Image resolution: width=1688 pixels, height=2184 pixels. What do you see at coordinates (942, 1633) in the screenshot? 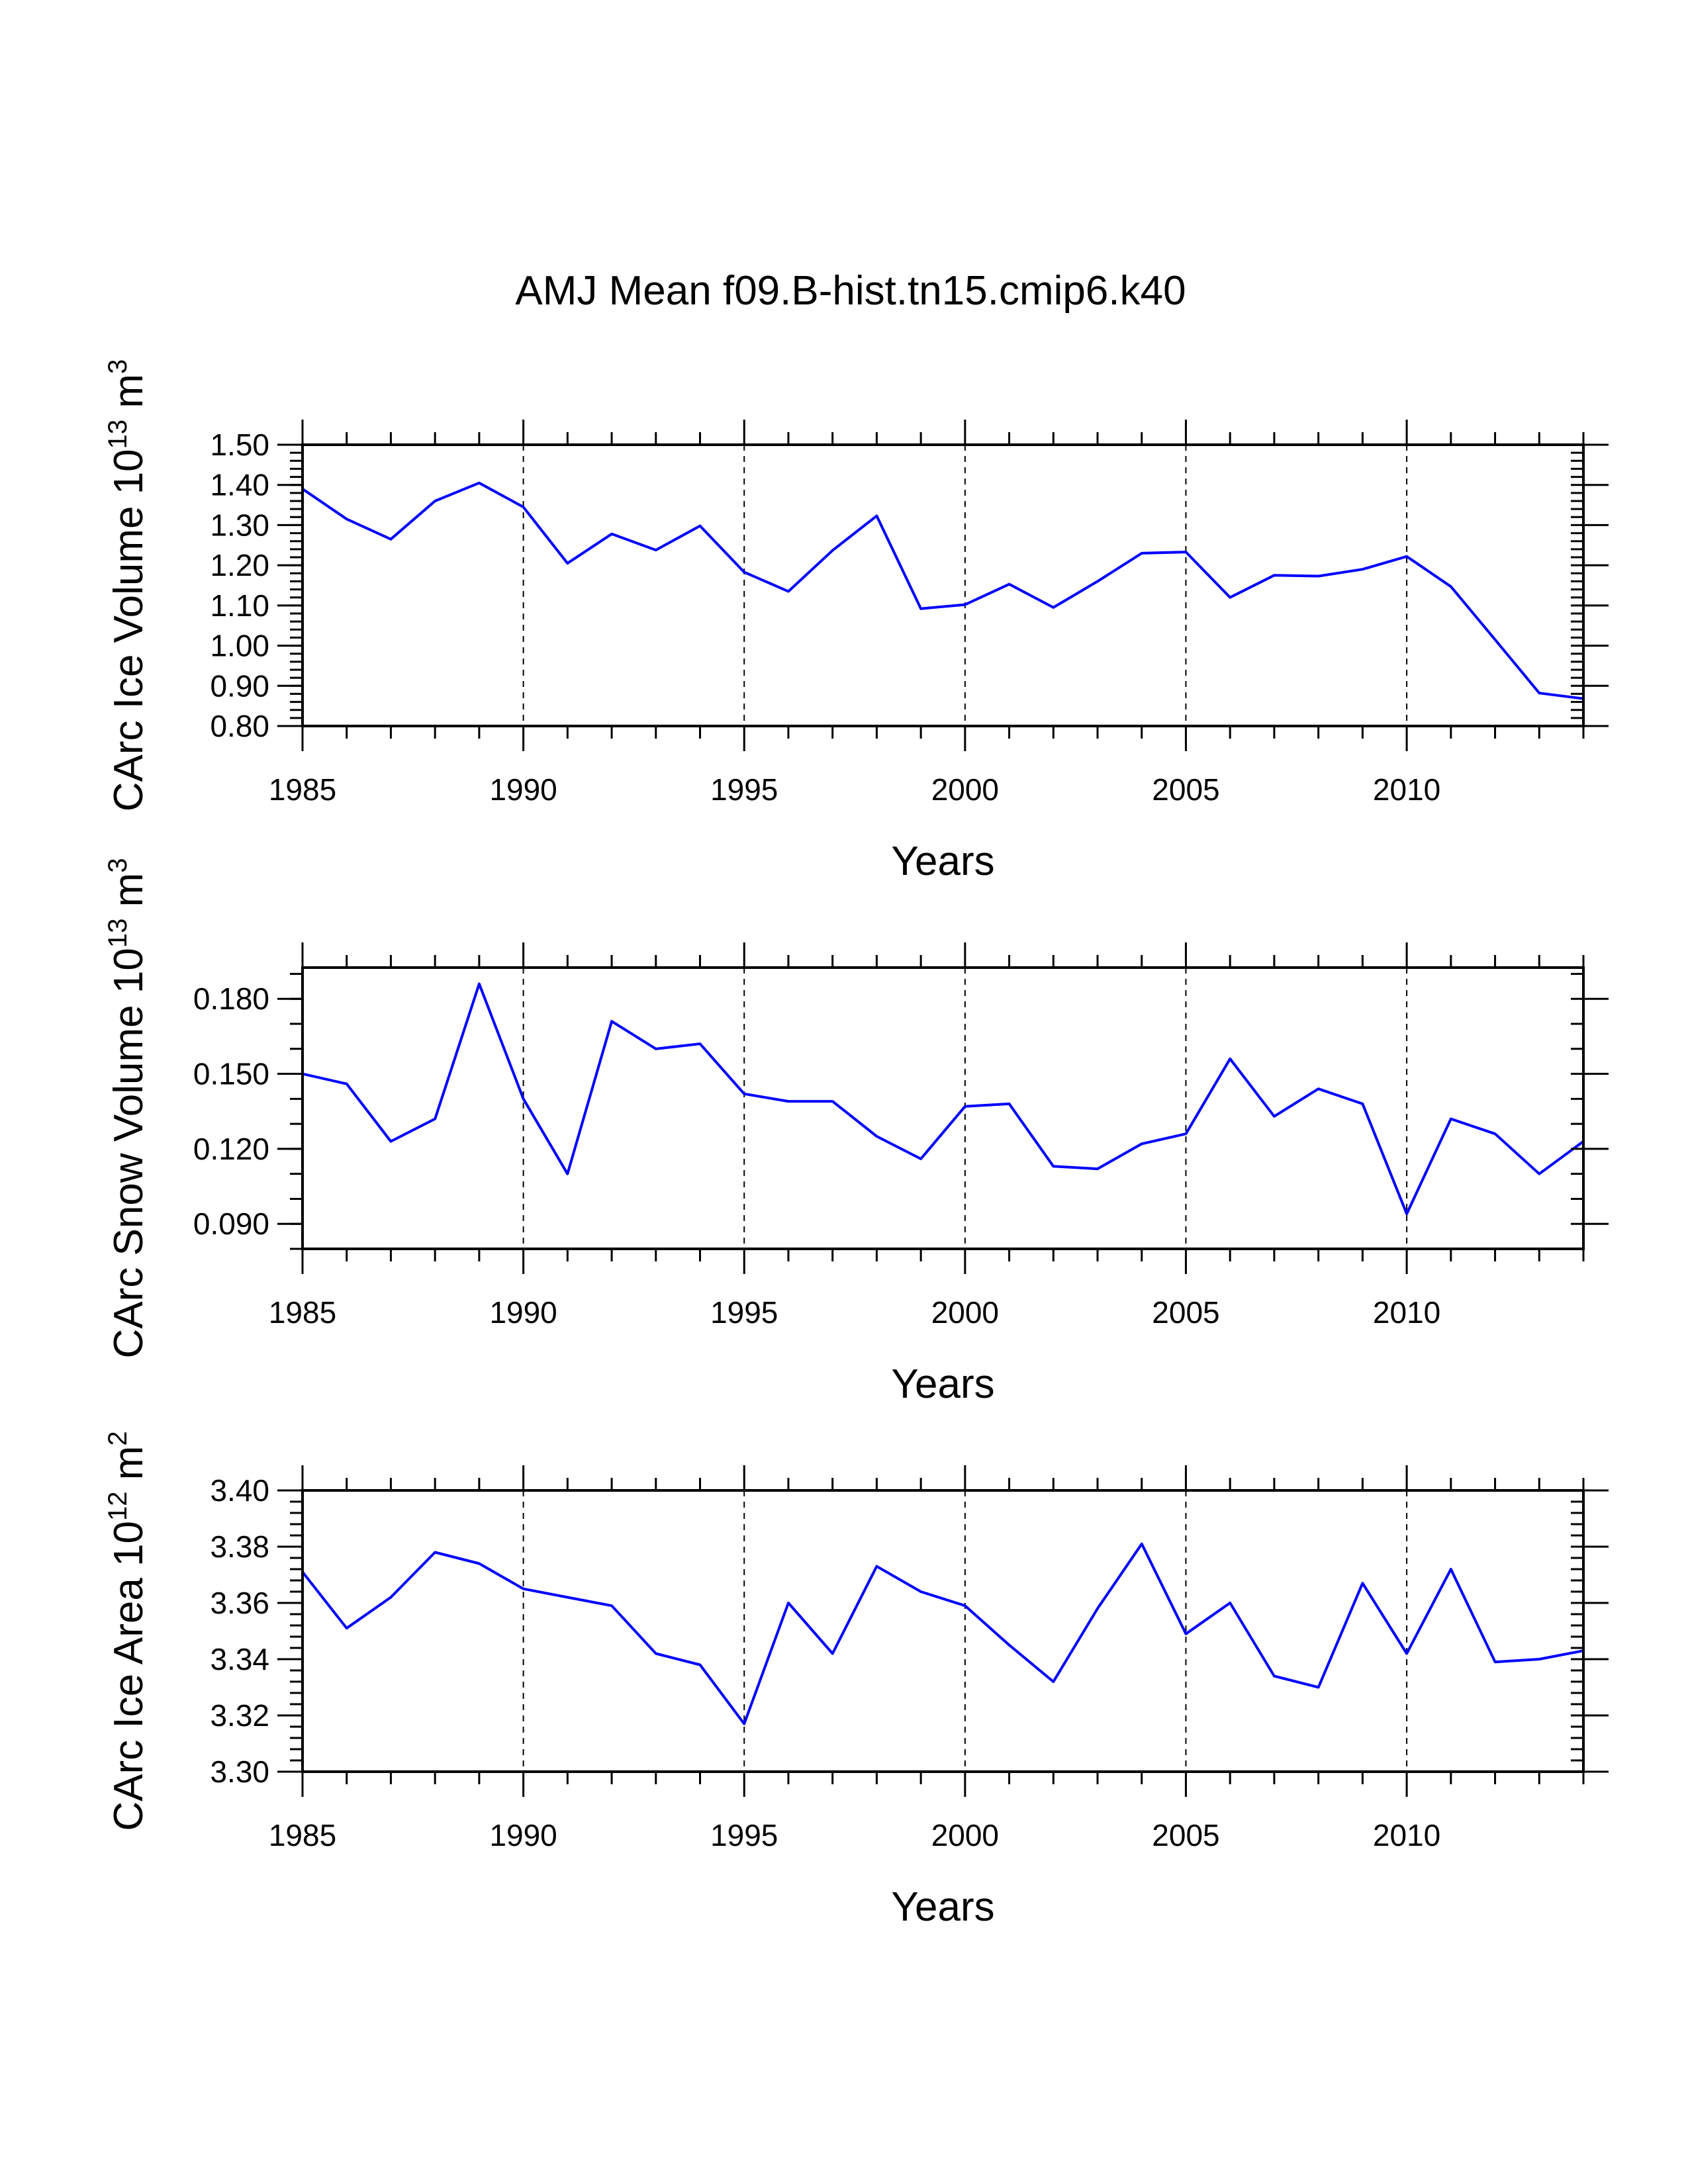
I see `ice-area-series-line` at bounding box center [942, 1633].